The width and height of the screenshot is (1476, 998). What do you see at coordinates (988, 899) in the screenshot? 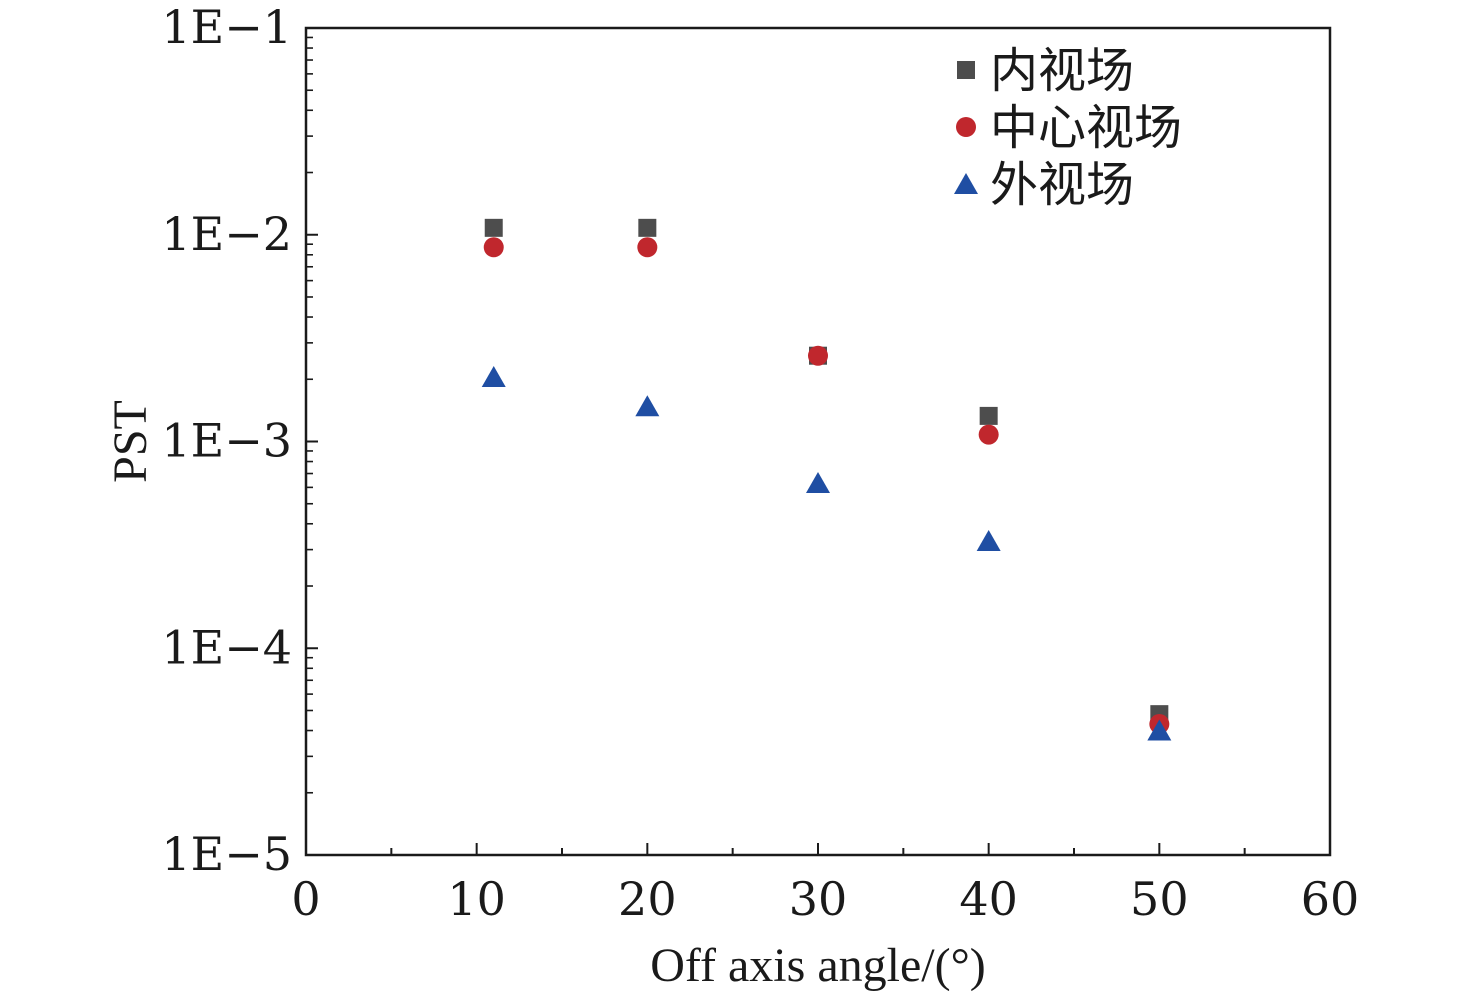
I see `x-tick-label: 40` at bounding box center [988, 899].